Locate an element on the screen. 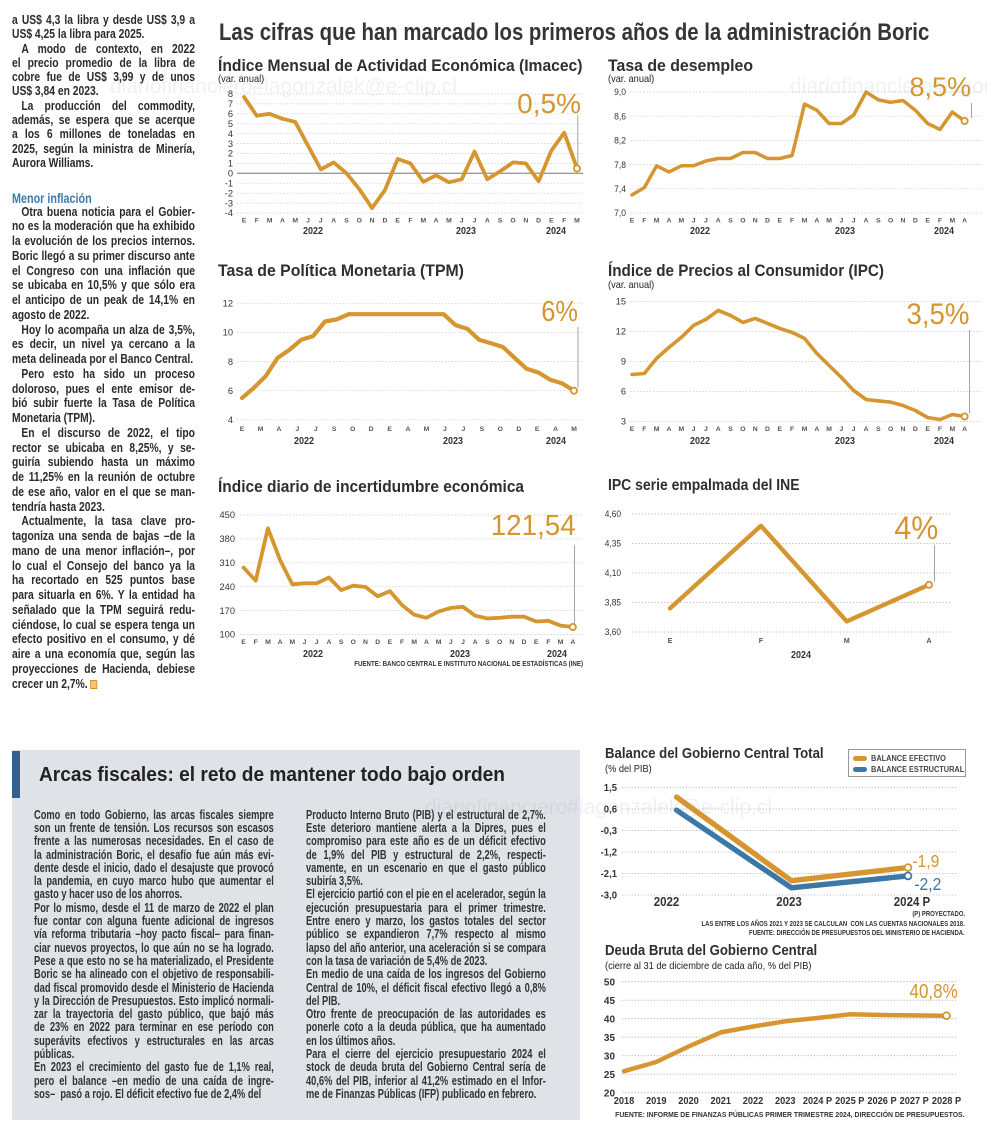 The width and height of the screenshot is (988, 1133). svg-text: 3,60 is located at coordinates (613, 632).